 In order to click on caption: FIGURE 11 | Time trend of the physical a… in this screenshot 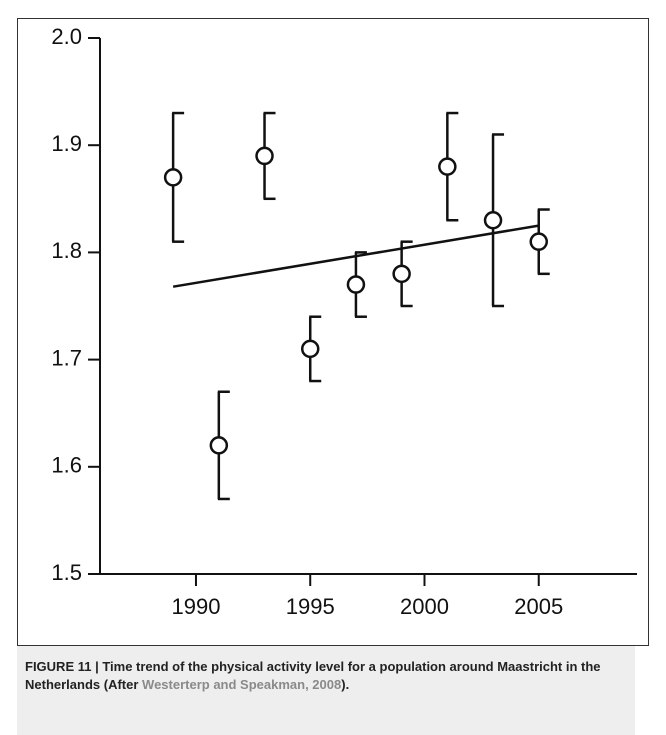, I will do `click(326, 690)`.